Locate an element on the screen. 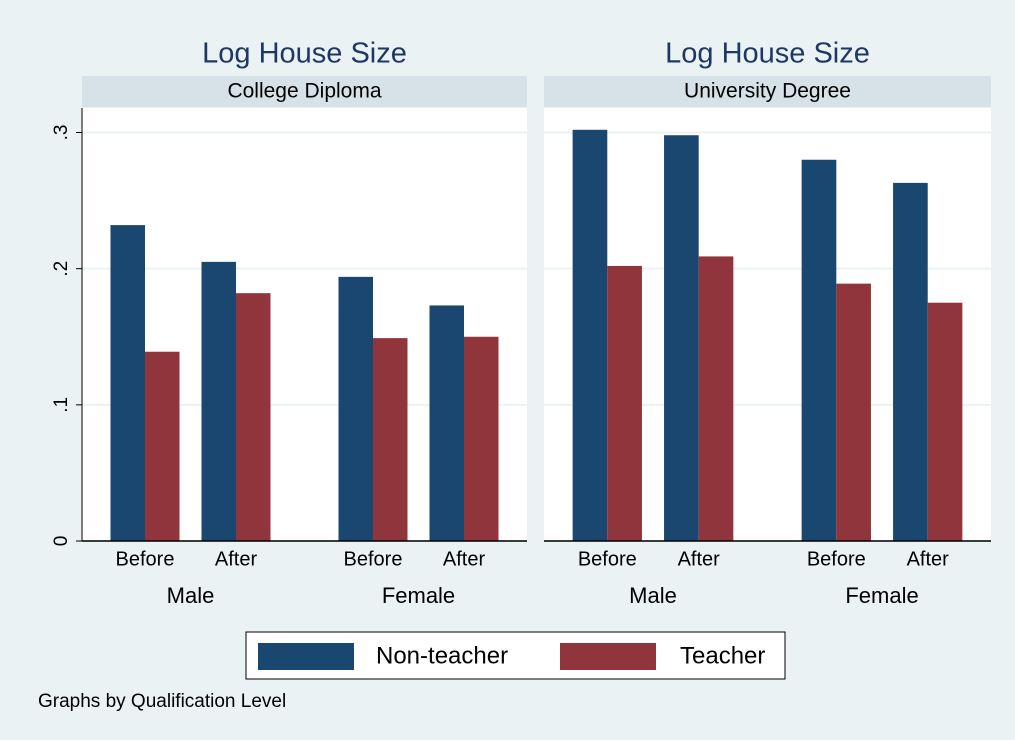 Image resolution: width=1015 pixels, height=740 pixels. y-tick-label: .2 is located at coordinates (61, 269).